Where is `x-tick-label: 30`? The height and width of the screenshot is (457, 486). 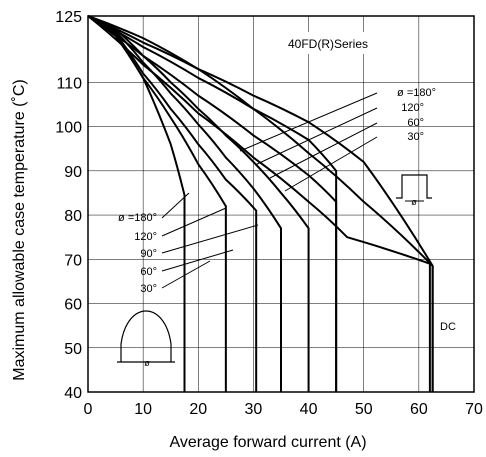 x-tick-label: 30 is located at coordinates (254, 409).